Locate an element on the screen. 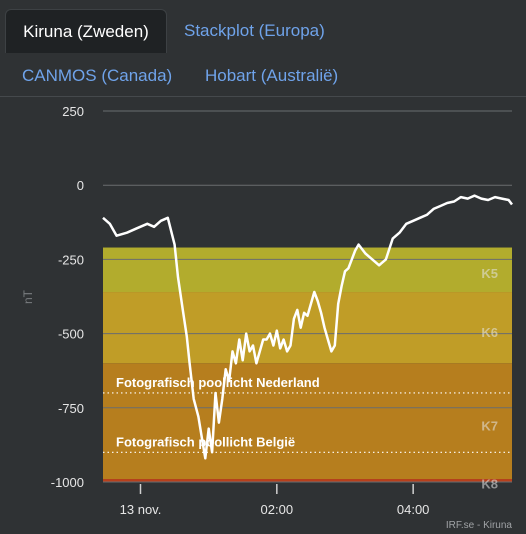 The height and width of the screenshot is (534, 526). x-tick-label: 04:00 is located at coordinates (413, 509).